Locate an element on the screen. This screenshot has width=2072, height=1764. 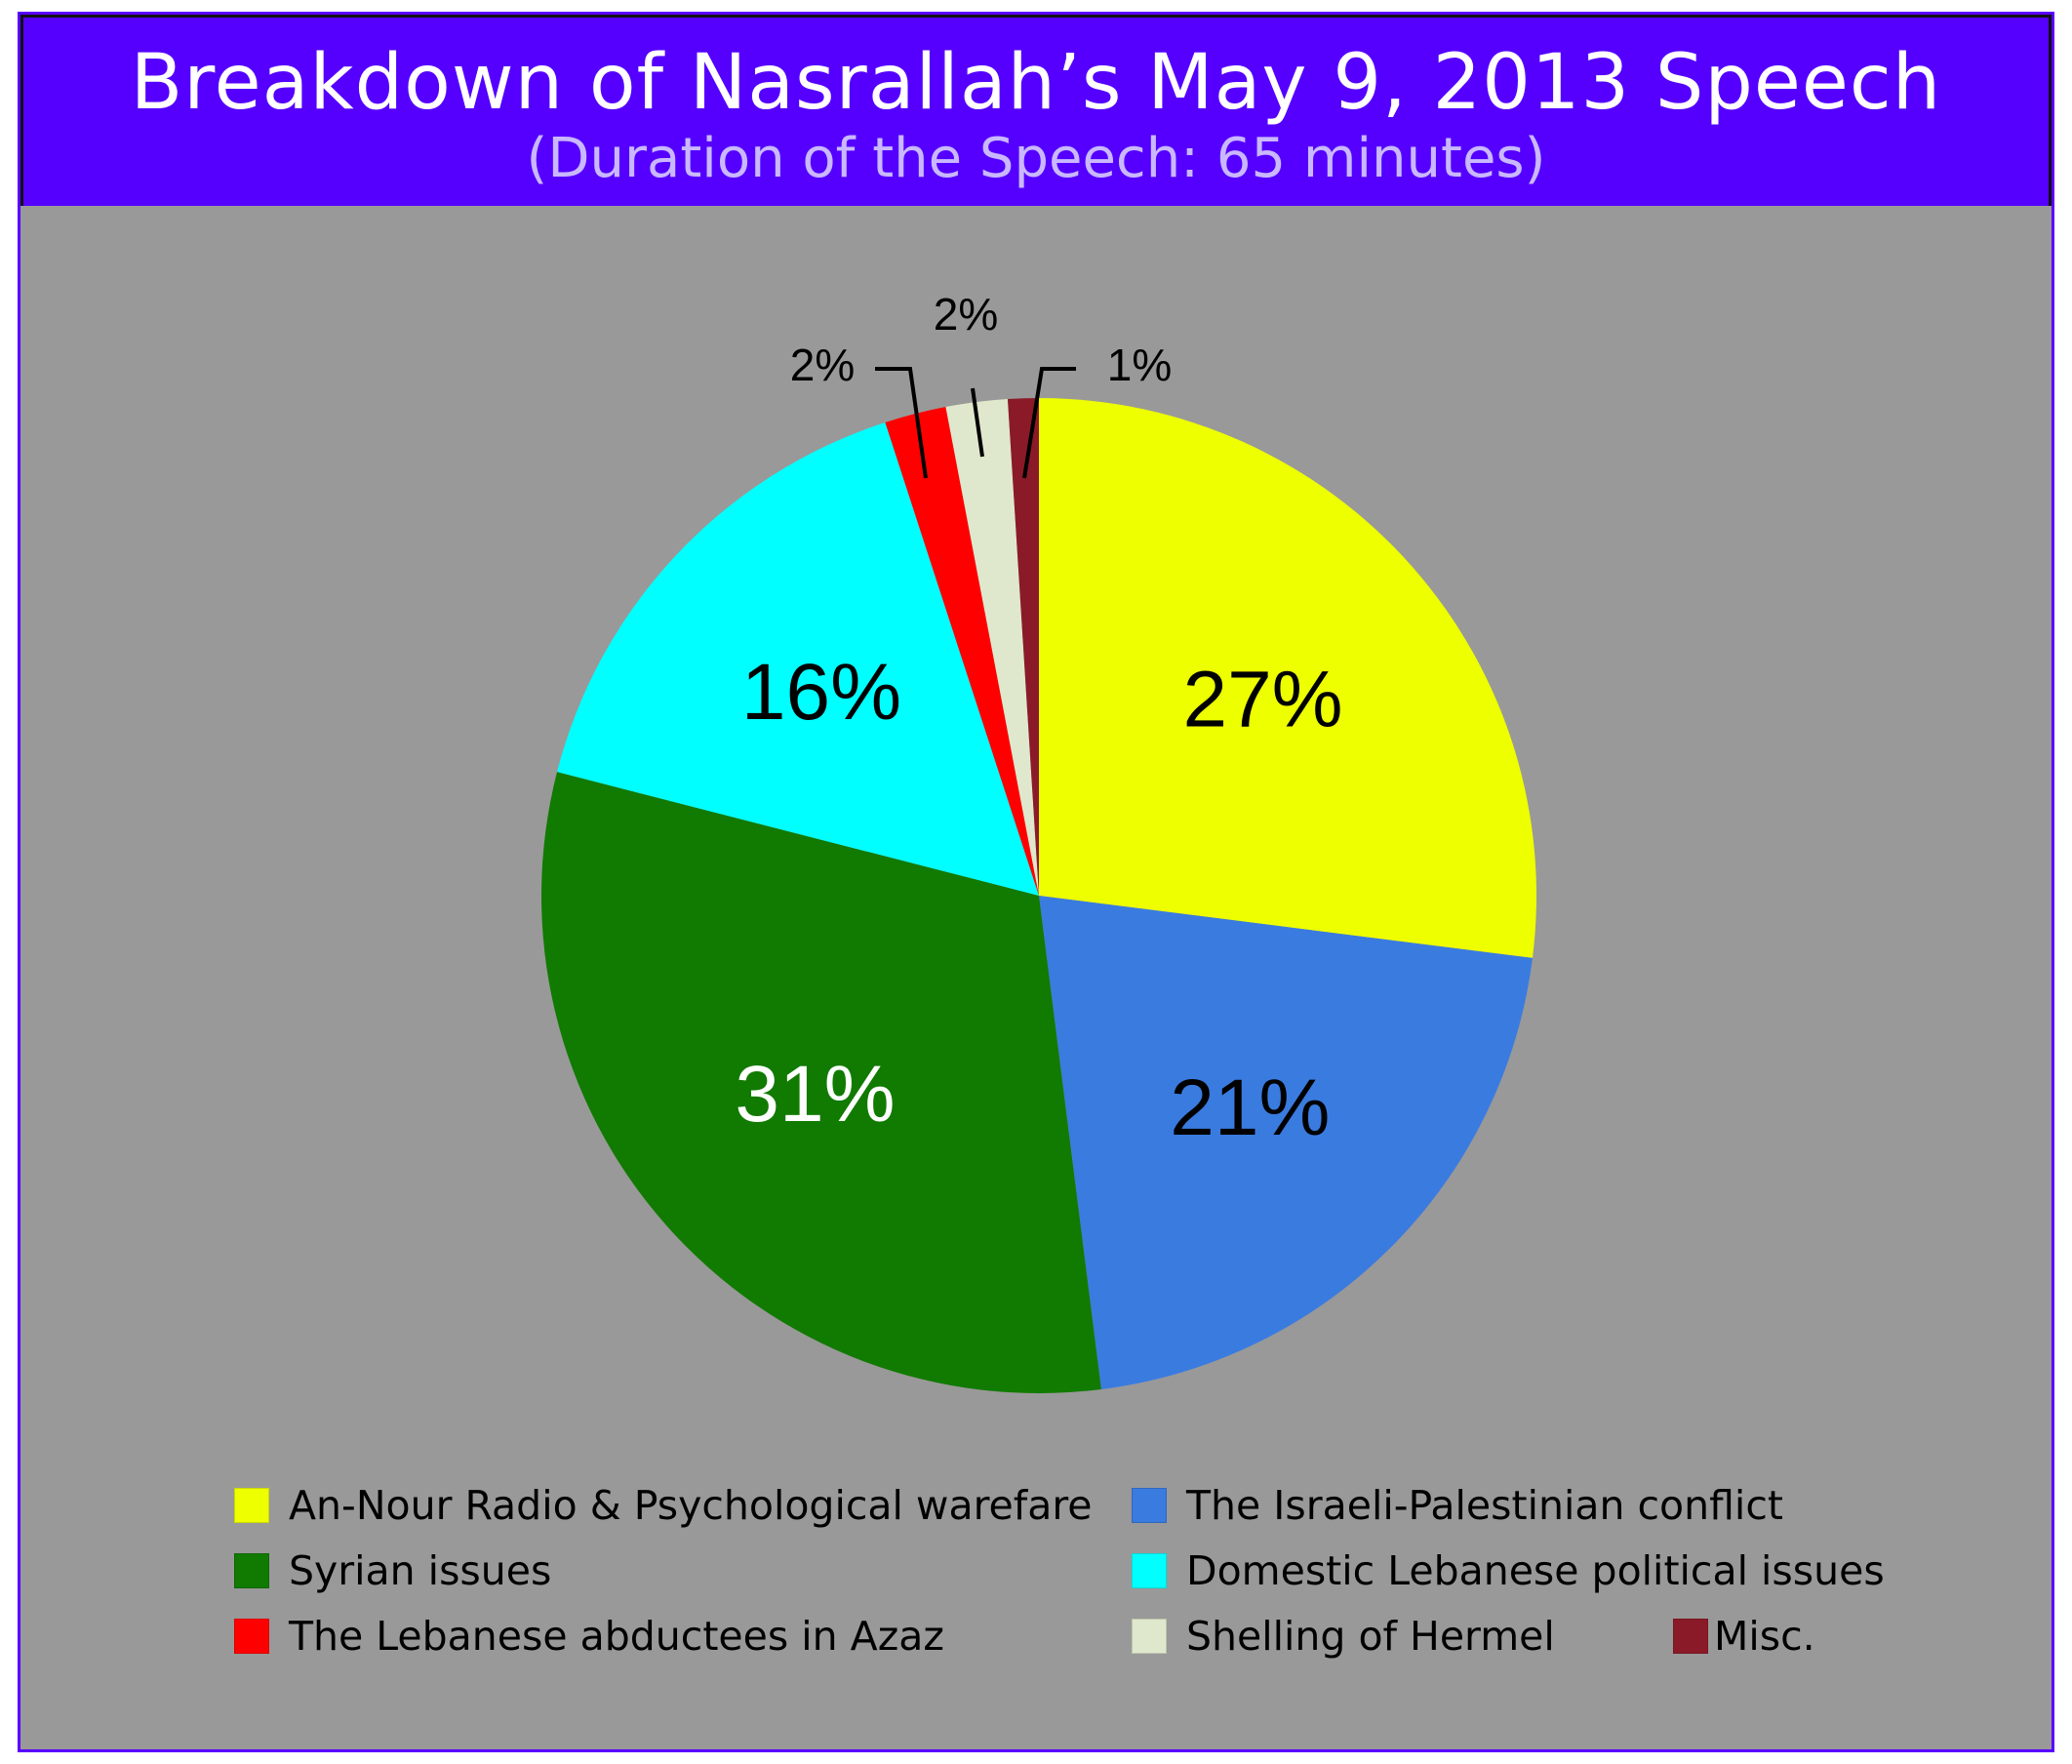
legend-label: An-Nour Radio & Psychological warefare is located at coordinates (691, 1506).